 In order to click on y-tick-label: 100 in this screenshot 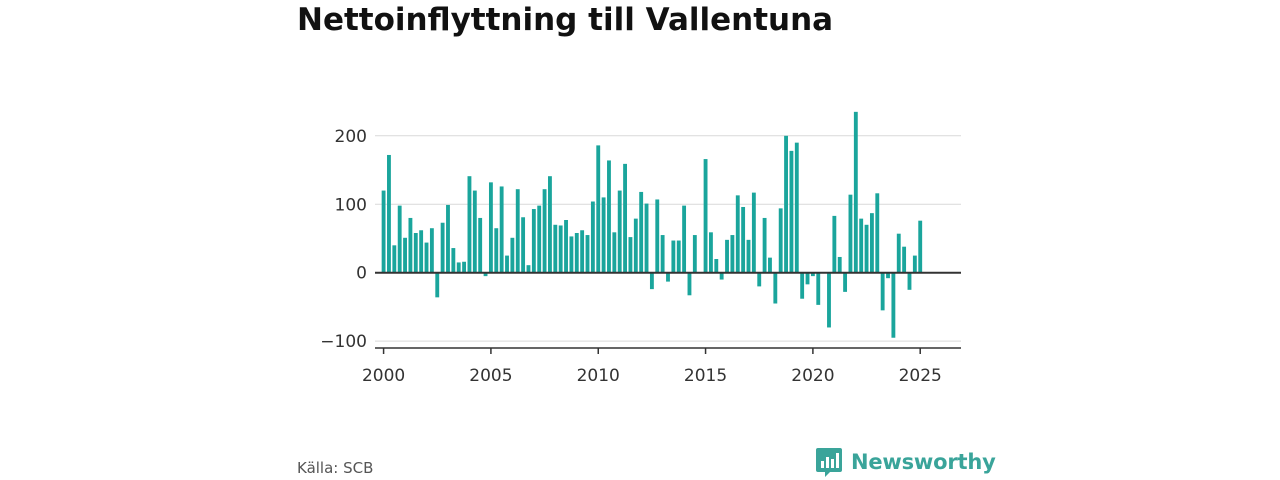, I will do `click(351, 205)`.